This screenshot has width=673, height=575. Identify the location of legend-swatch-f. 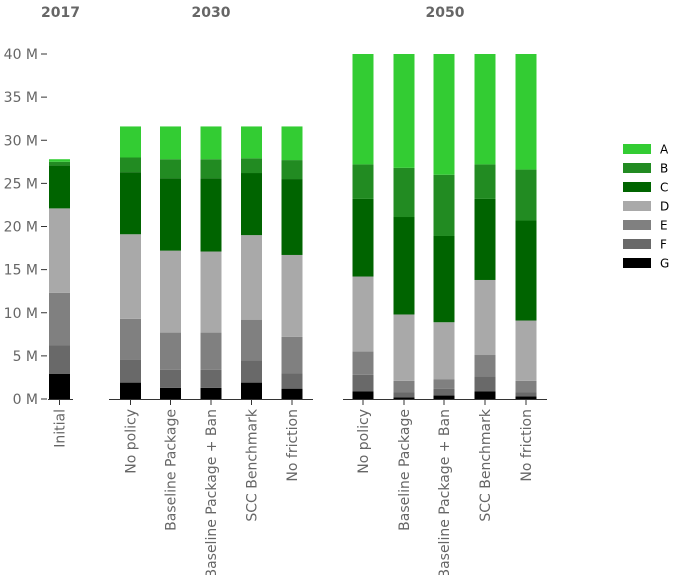
(637, 244).